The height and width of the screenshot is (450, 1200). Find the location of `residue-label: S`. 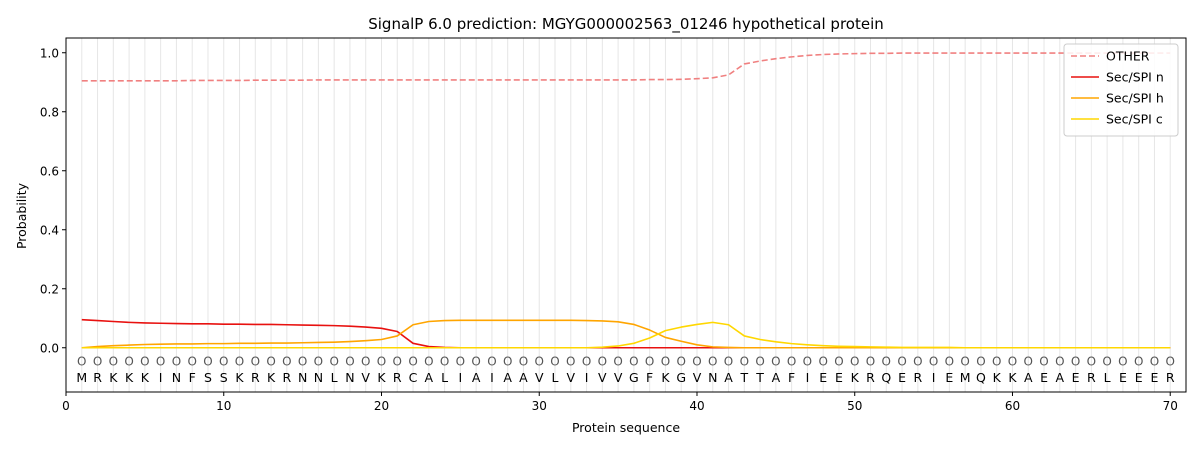

residue-label: S is located at coordinates (224, 377).